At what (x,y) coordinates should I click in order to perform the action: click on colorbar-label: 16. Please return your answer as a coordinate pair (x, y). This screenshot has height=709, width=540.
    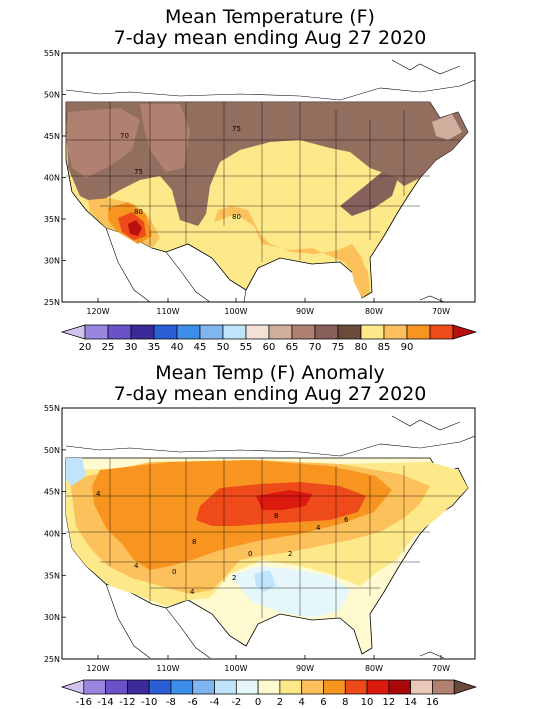
    Looking at the image, I should click on (432, 702).